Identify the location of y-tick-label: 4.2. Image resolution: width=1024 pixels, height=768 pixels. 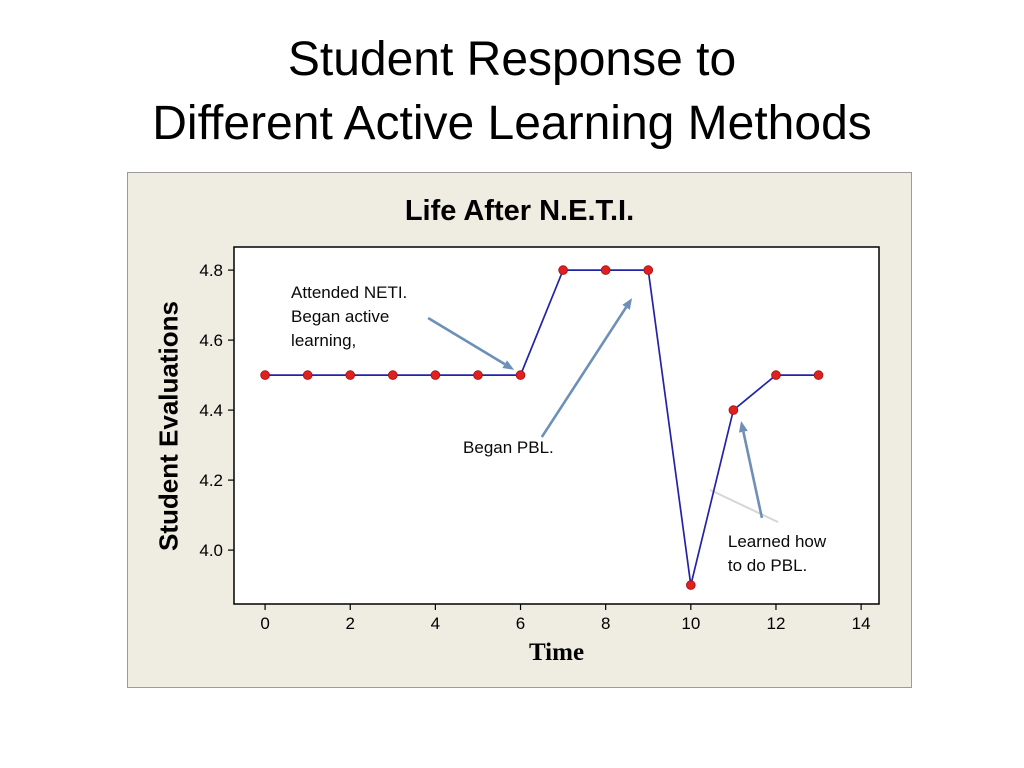
(211, 480).